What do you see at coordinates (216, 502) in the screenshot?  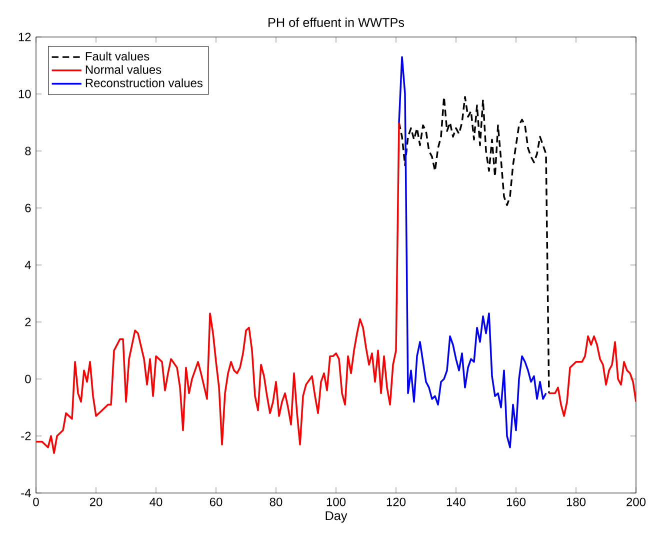 I see `x-tick-label: 60` at bounding box center [216, 502].